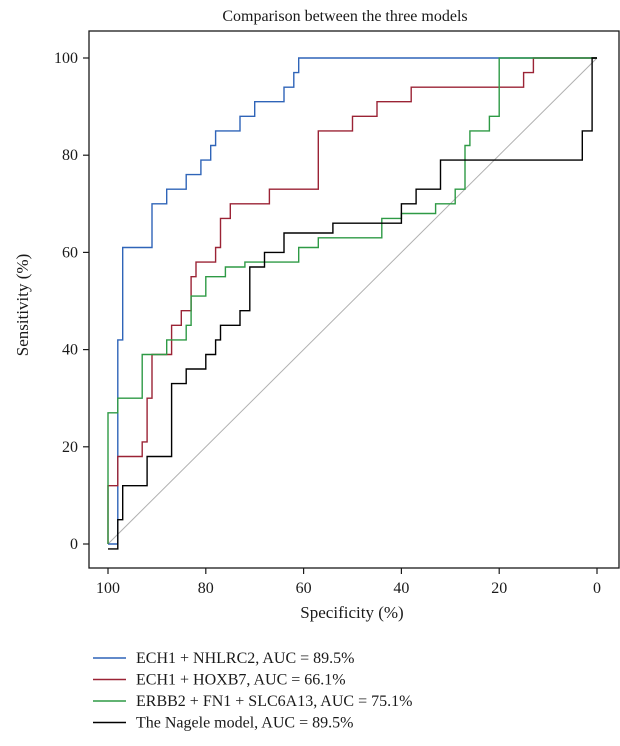 This screenshot has width=620, height=746. Describe the element at coordinates (597, 588) in the screenshot. I see `x-tick-label: 0` at that location.